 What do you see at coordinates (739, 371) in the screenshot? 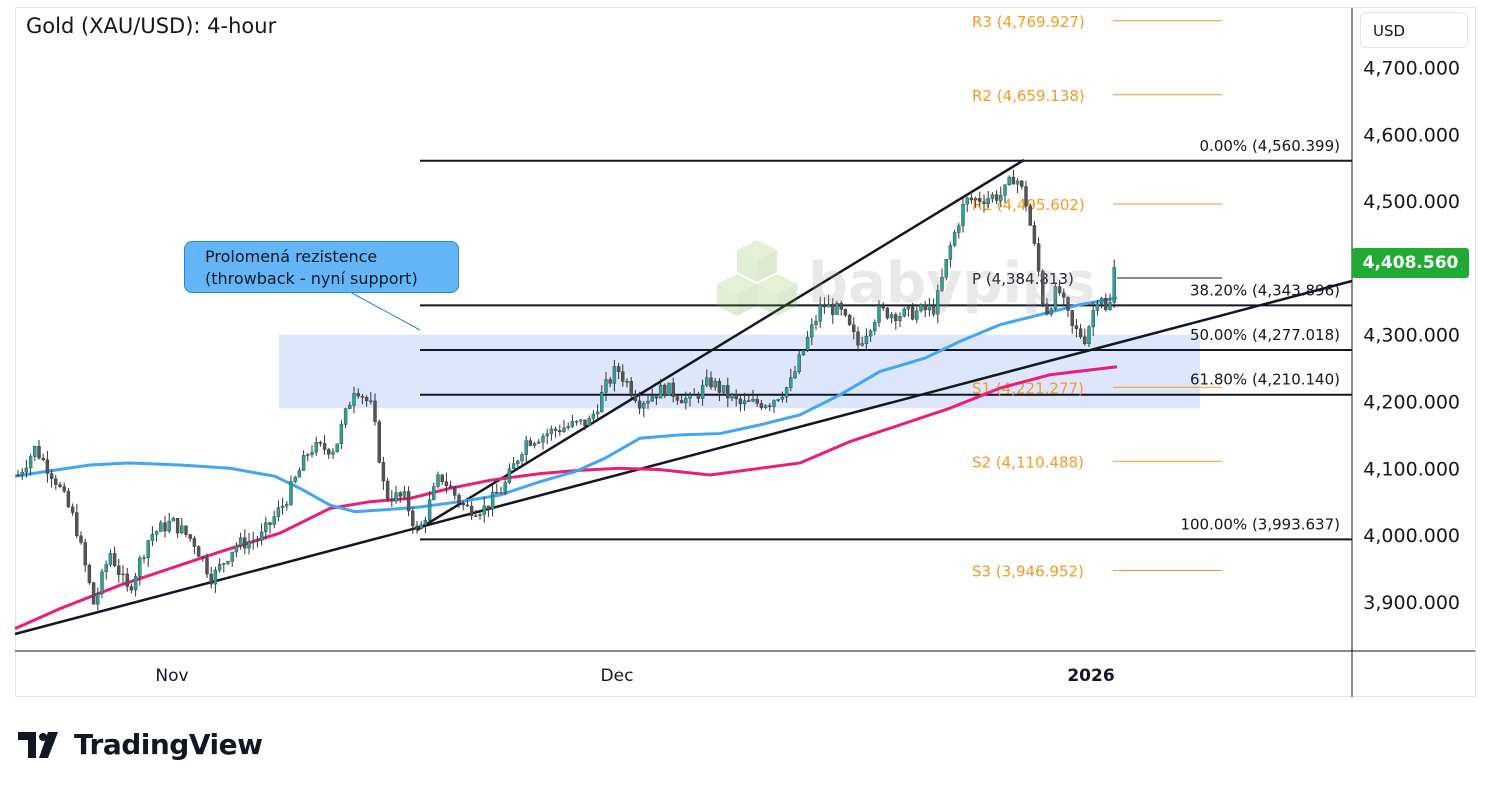
I see `support-zone` at bounding box center [739, 371].